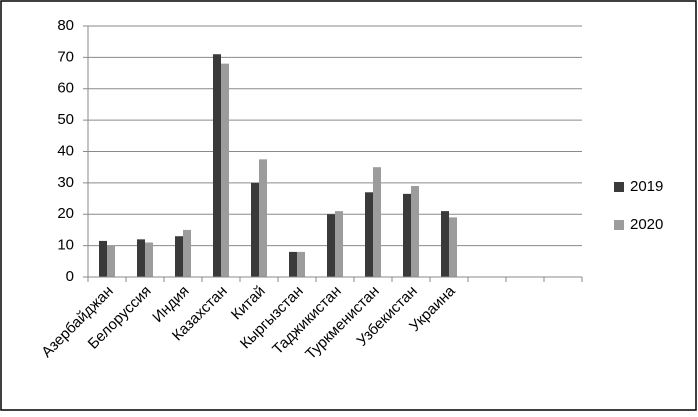 This screenshot has width=698, height=417. What do you see at coordinates (646, 224) in the screenshot?
I see `legend-label: 2020` at bounding box center [646, 224].